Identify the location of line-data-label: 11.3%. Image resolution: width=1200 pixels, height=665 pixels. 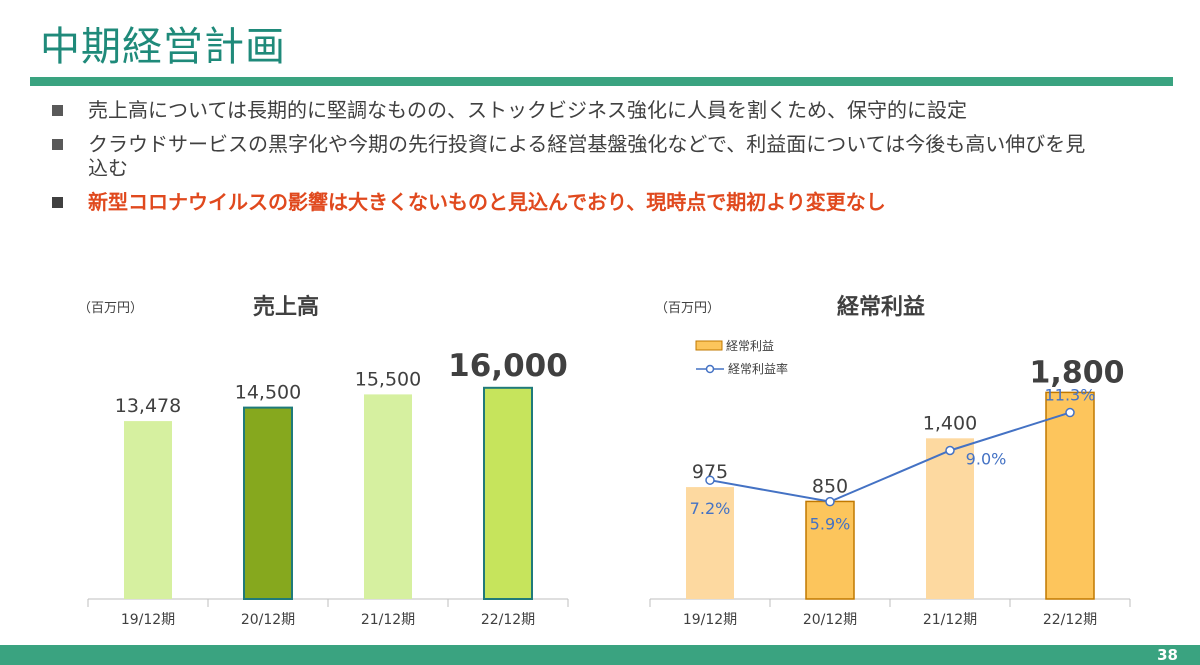
(1070, 395).